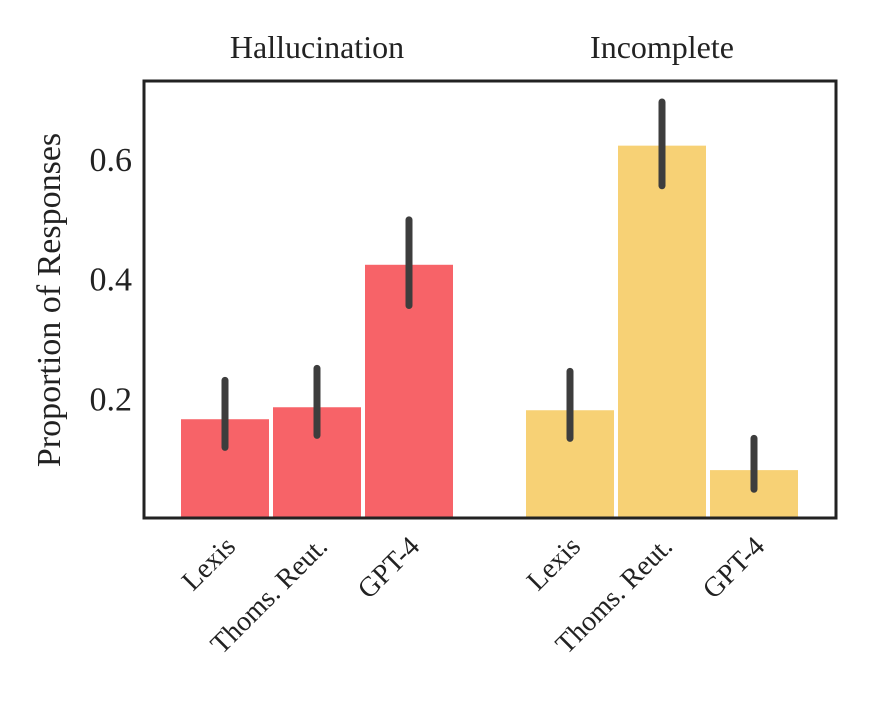 Image resolution: width=896 pixels, height=723 pixels. What do you see at coordinates (111, 399) in the screenshot?
I see `y-tick-label: 0.2` at bounding box center [111, 399].